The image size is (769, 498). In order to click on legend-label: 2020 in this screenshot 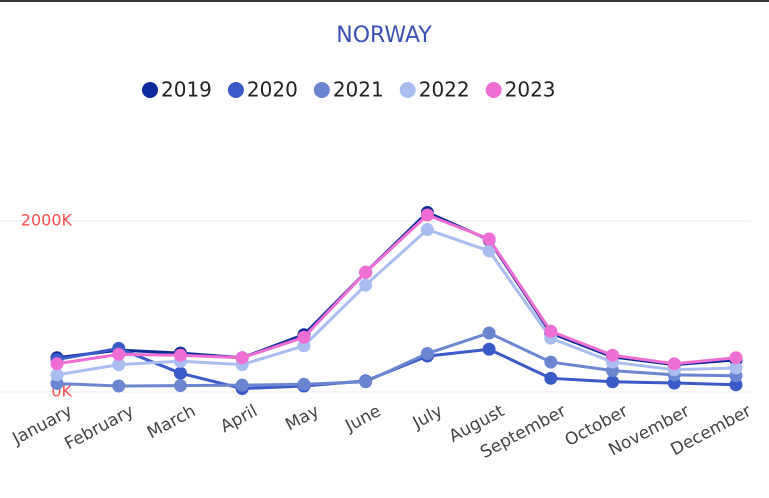, I will do `click(272, 90)`.